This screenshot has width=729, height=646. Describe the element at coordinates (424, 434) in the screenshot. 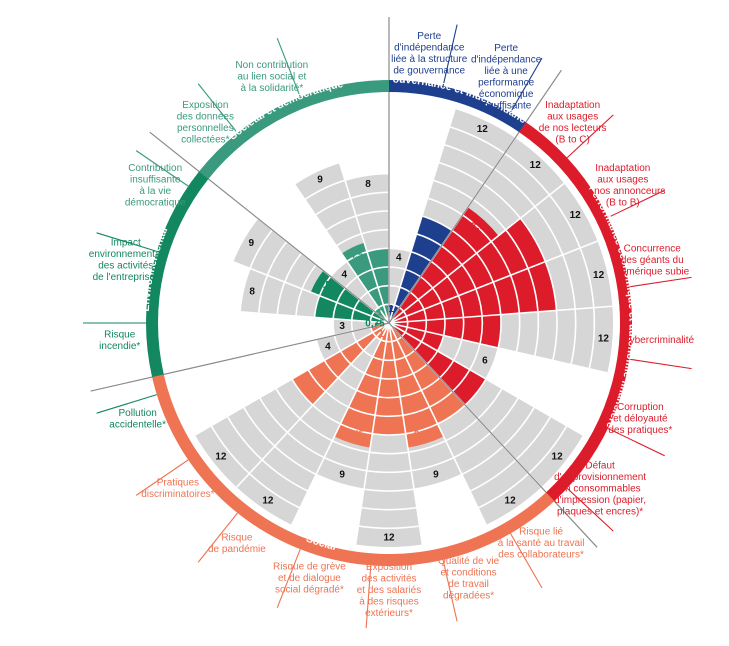

I see `value-label: 6,75` at that location.